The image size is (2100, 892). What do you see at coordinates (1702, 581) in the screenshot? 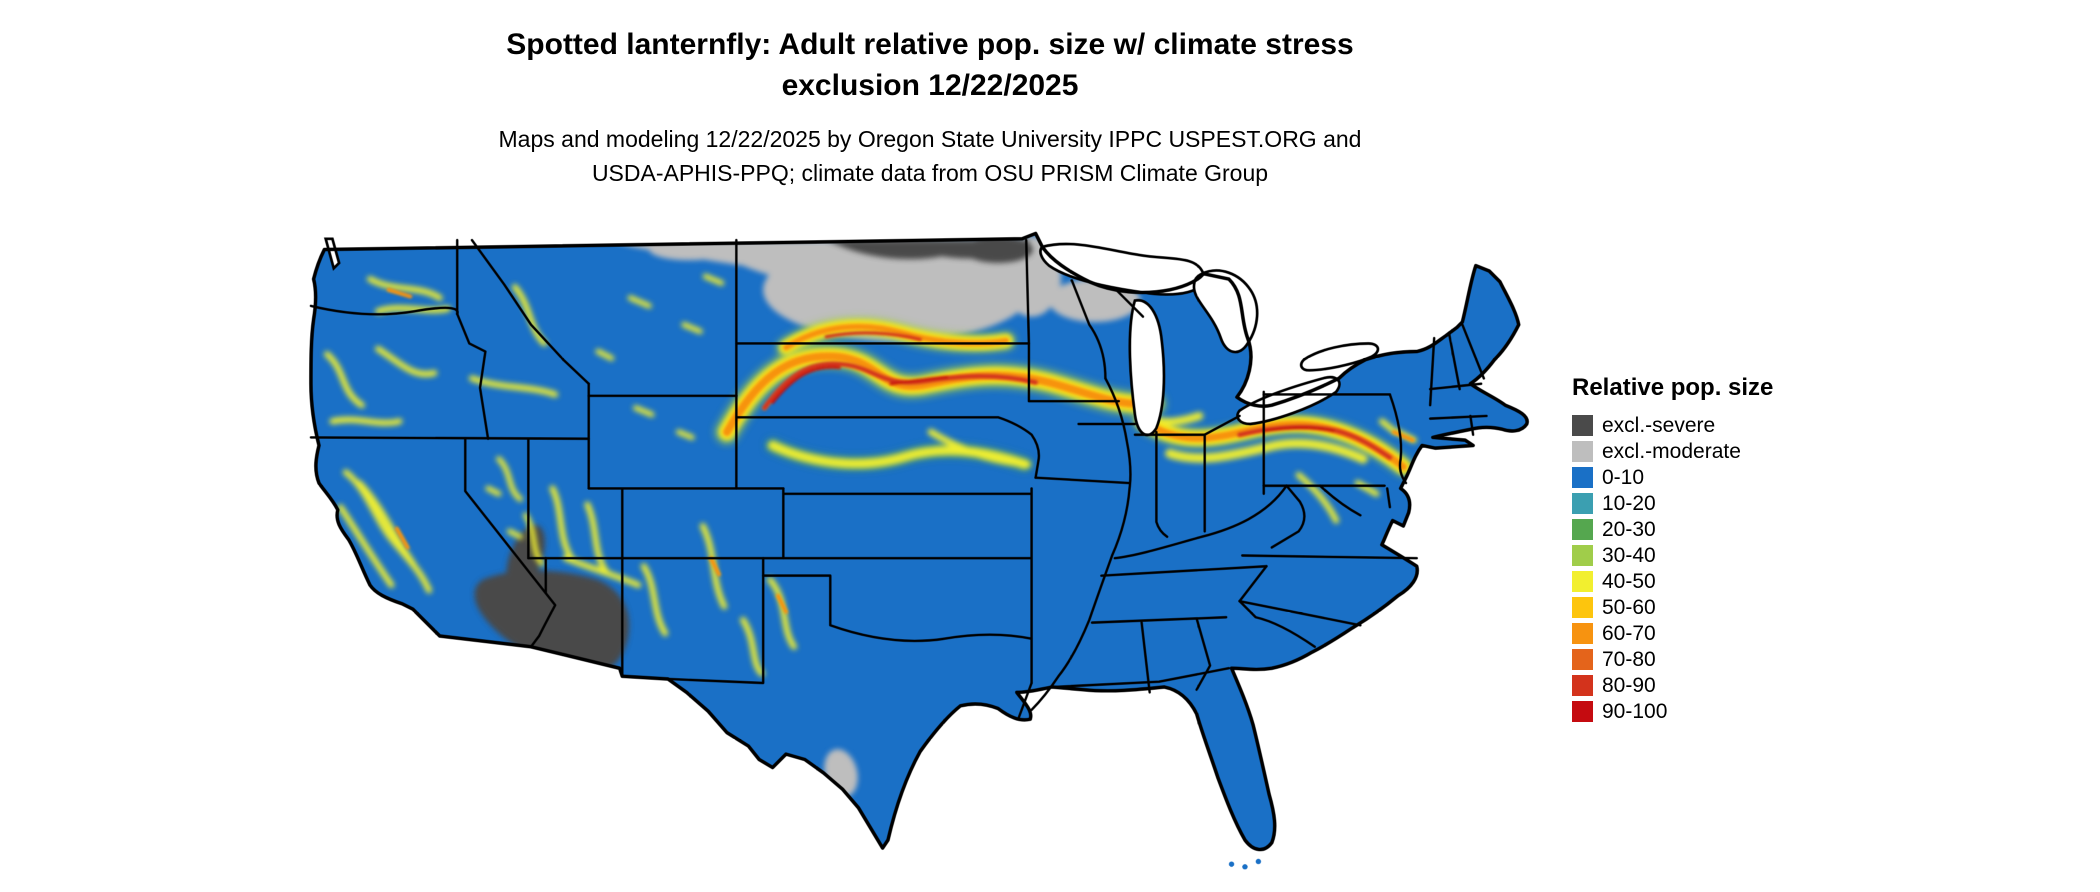
I see `legend-item: 40-50` at bounding box center [1702, 581].